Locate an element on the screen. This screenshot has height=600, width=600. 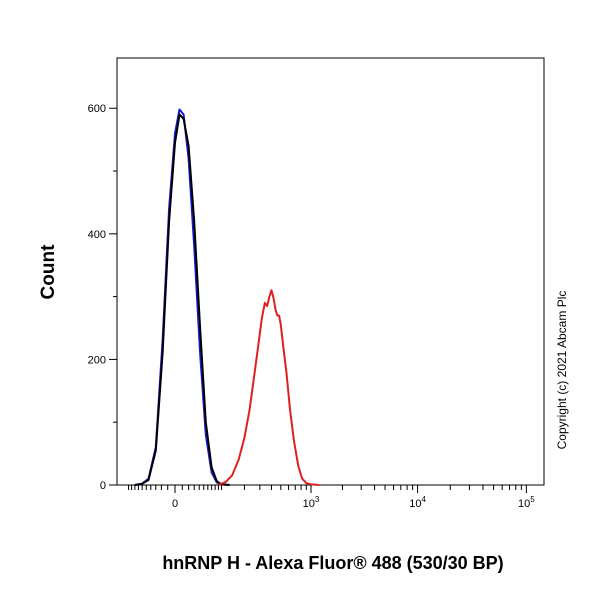
y-tick-label: 200 is located at coordinates (97, 360).